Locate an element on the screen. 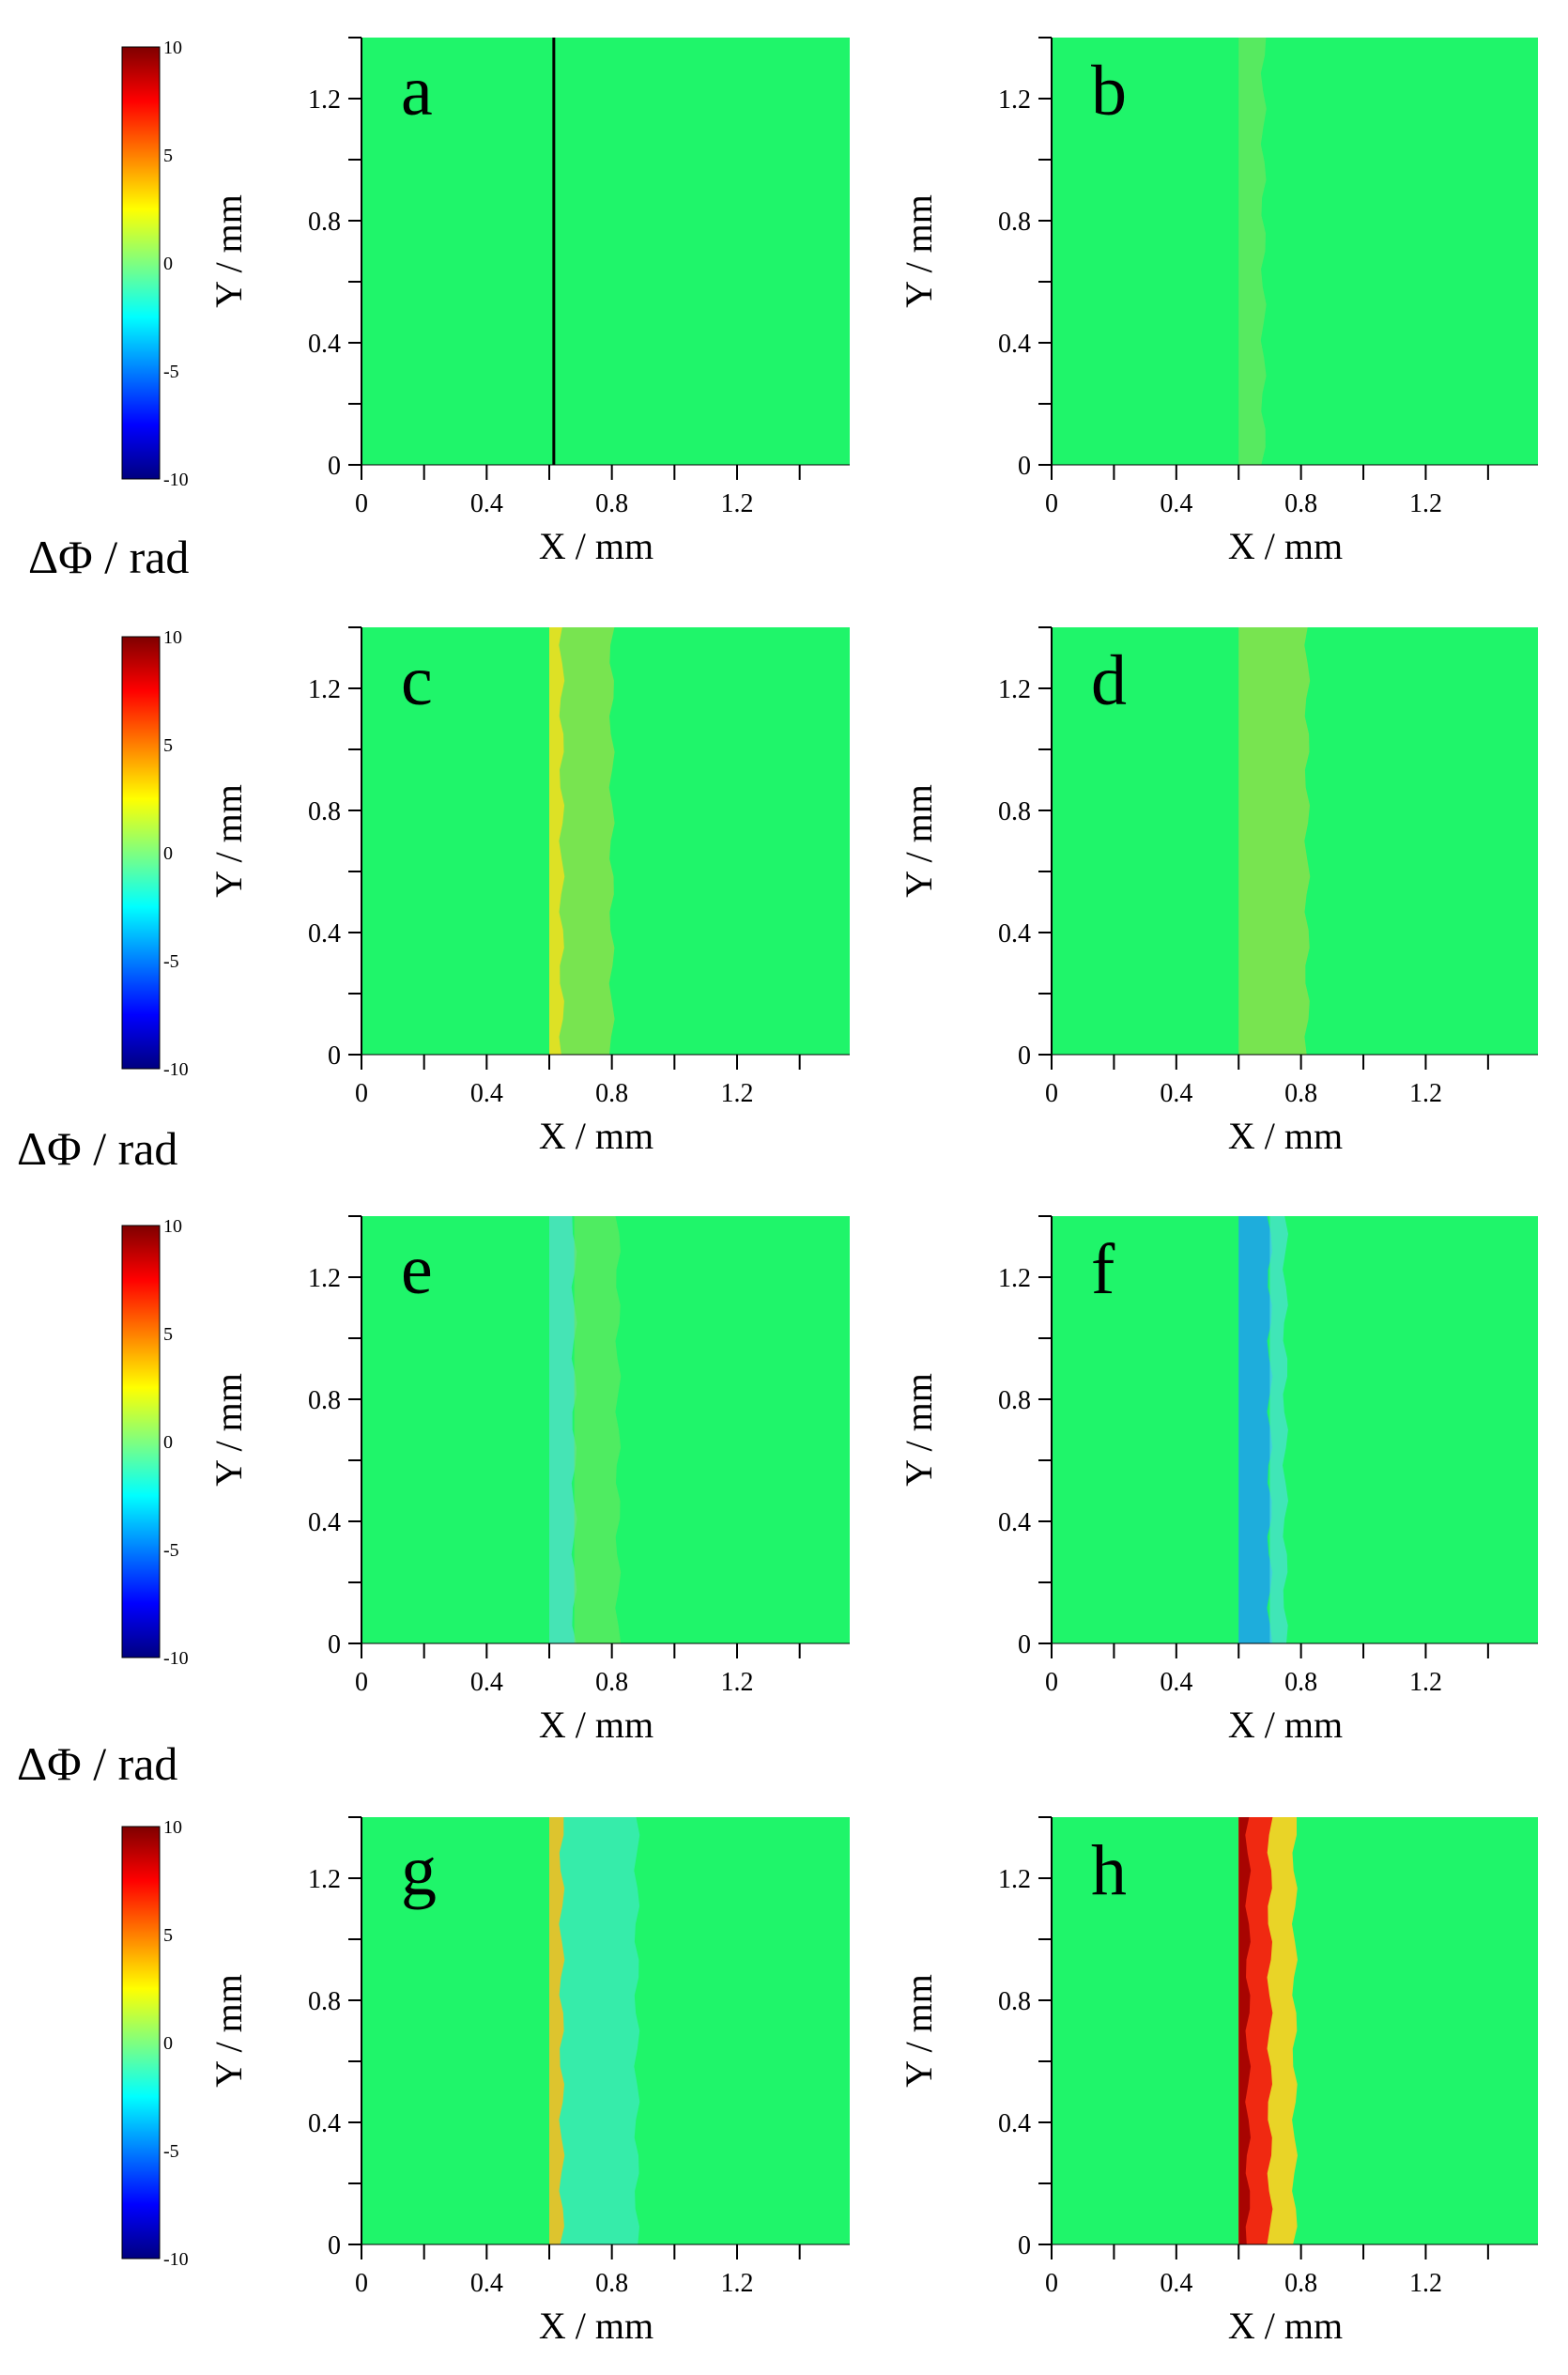  panel-b: 0 0.4 0.8 1.2 0 0.4 0.8 1.2 X / mm Y / mm b is located at coordinates (1218, 302).